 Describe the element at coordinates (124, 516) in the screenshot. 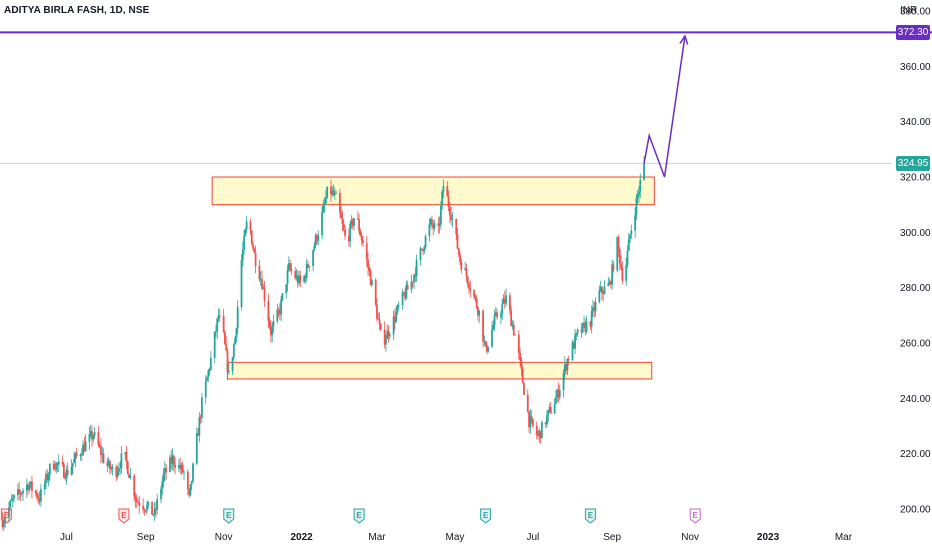

I see `event-marker-earnings-2: E` at that location.